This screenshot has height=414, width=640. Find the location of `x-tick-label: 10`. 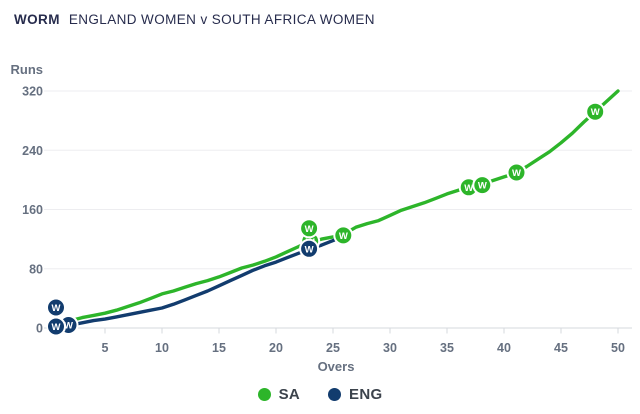

x-tick-label: 10 is located at coordinates (162, 348).